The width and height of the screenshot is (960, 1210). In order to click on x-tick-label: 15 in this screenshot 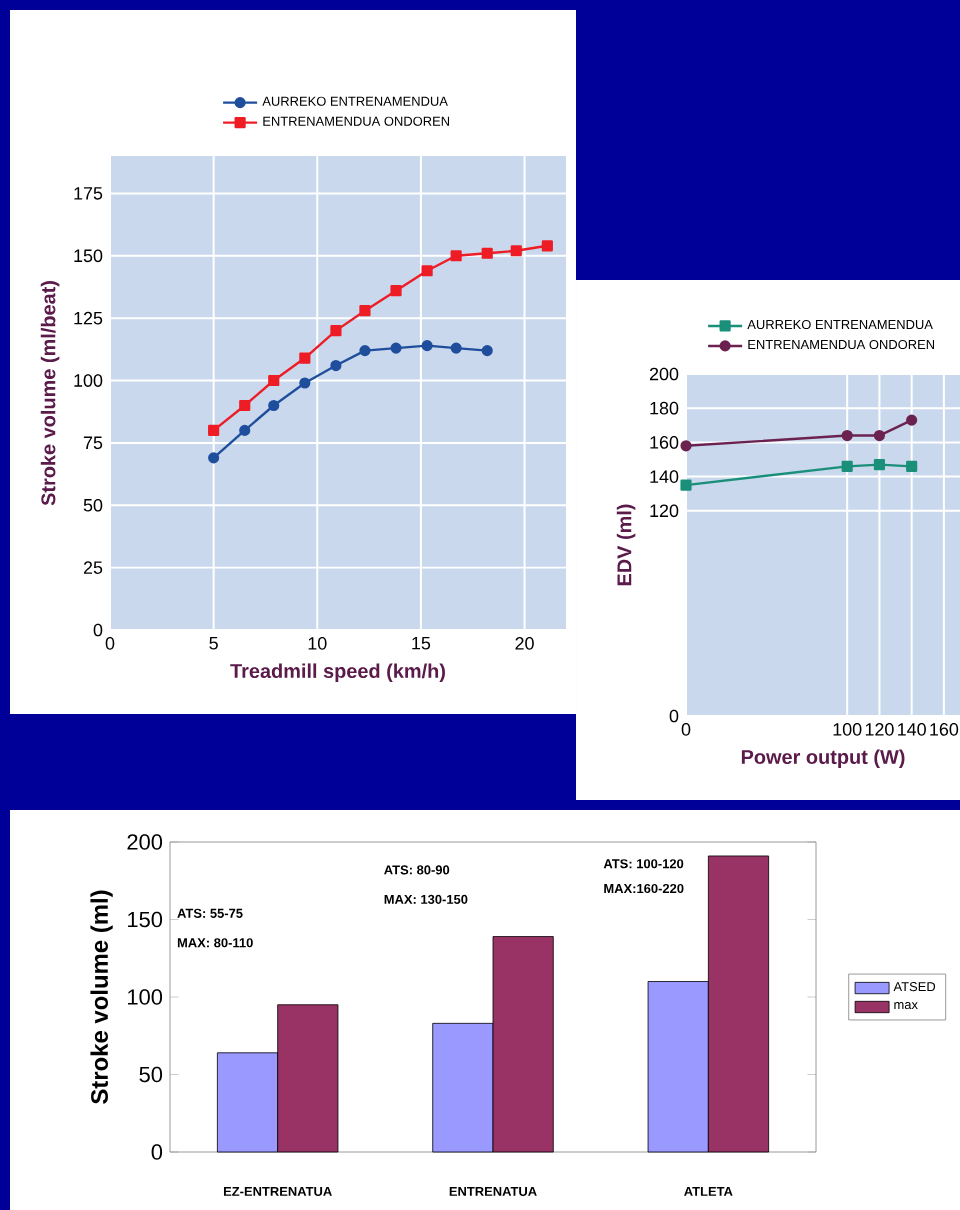, I will do `click(421, 643)`.